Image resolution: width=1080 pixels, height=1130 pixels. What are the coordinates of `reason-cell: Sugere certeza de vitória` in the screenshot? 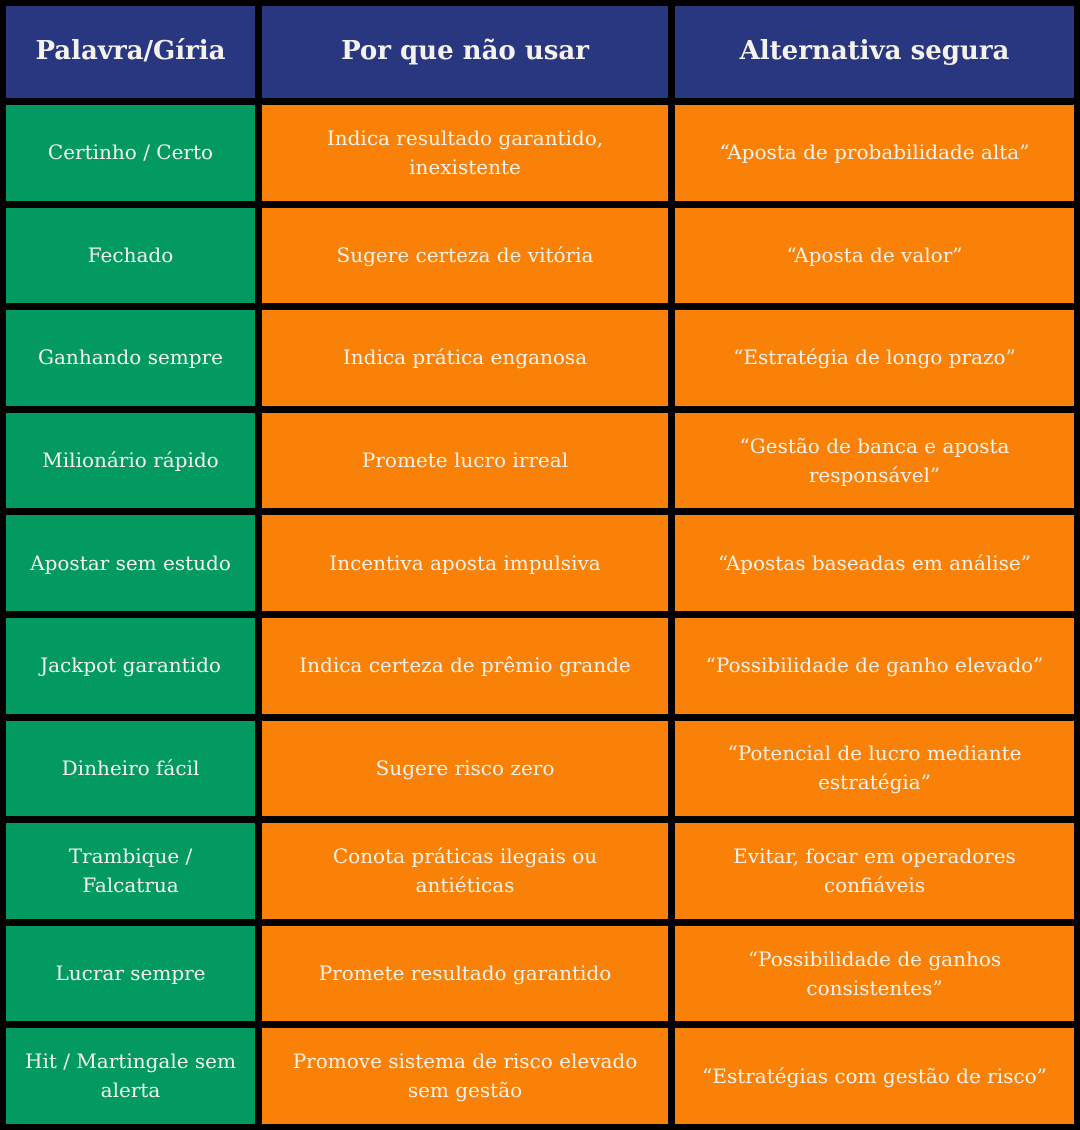 It's located at (465, 255).